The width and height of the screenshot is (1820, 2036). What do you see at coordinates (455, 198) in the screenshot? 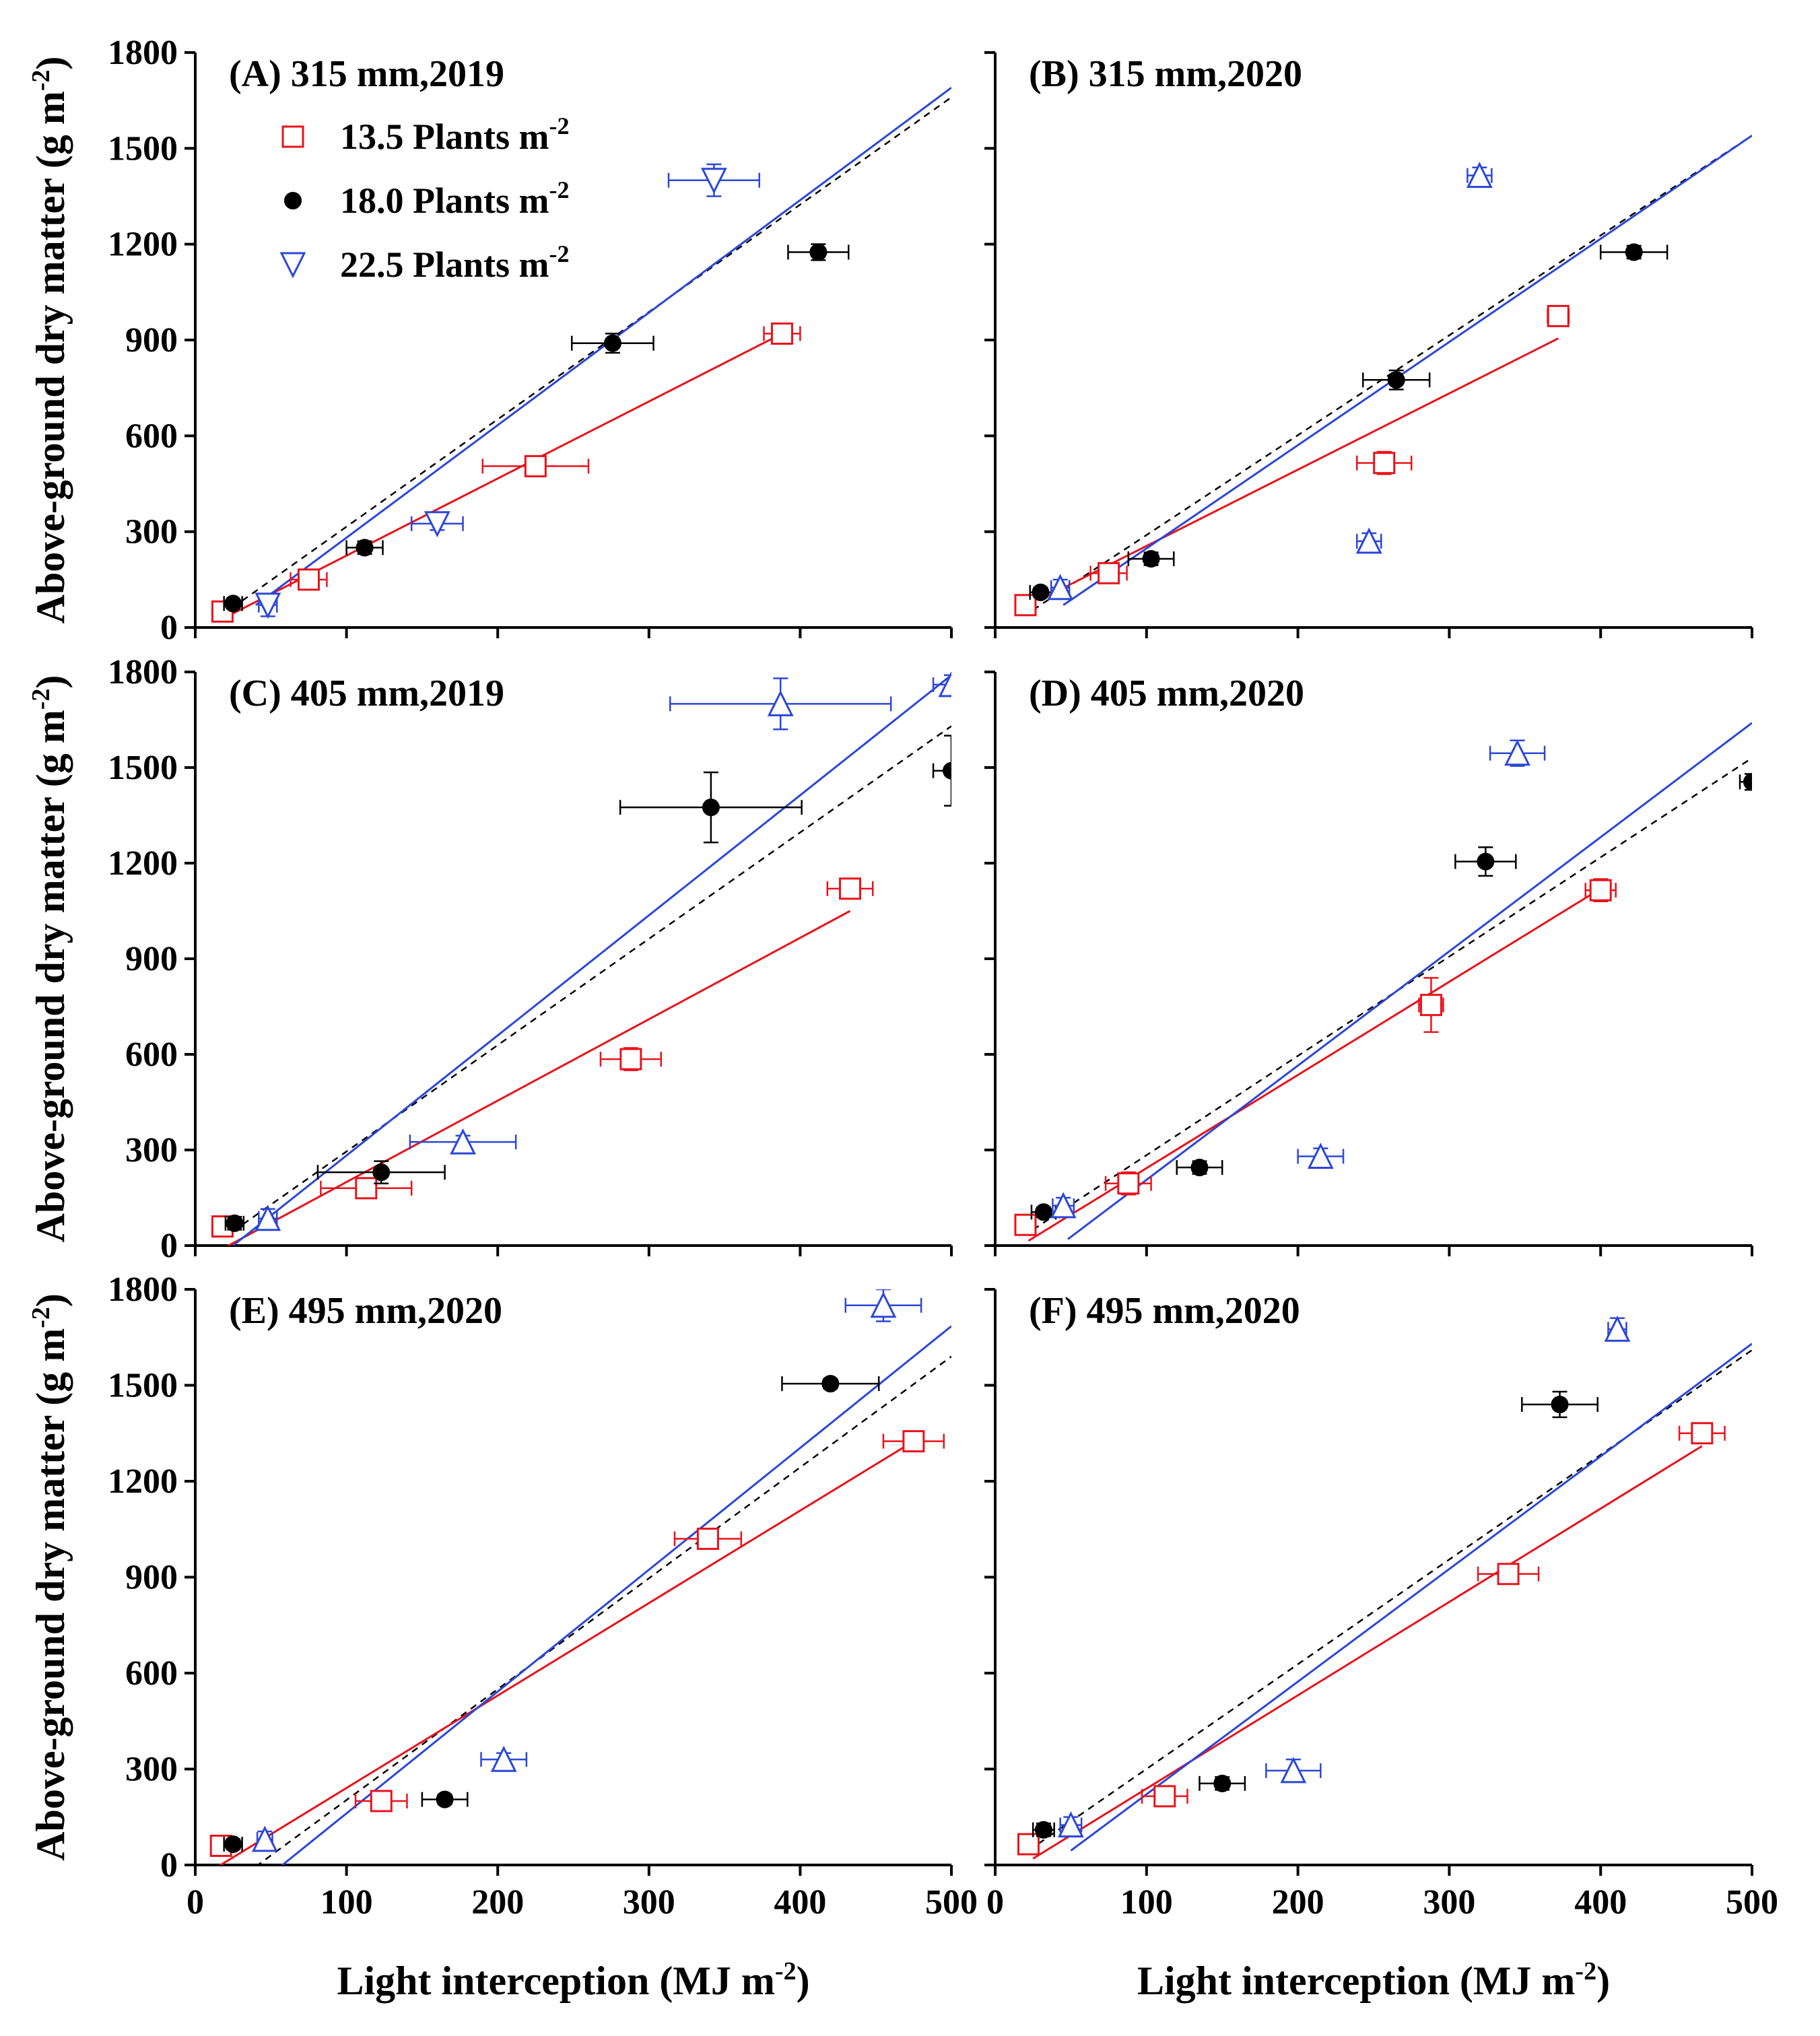
I see `legend-label-d180: 18.0 Plants m-2` at bounding box center [455, 198].